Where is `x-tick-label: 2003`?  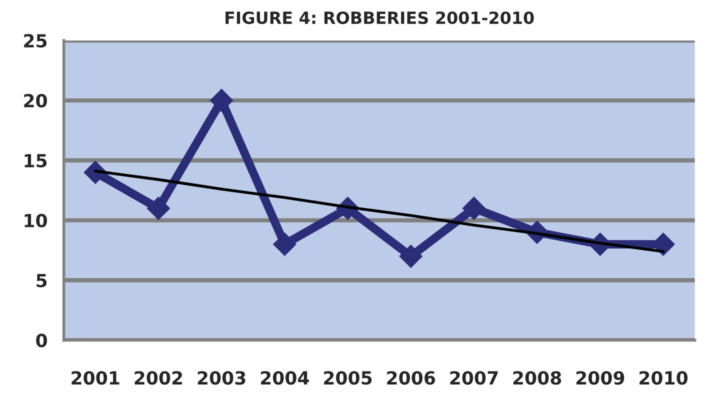 x-tick-label: 2003 is located at coordinates (222, 378).